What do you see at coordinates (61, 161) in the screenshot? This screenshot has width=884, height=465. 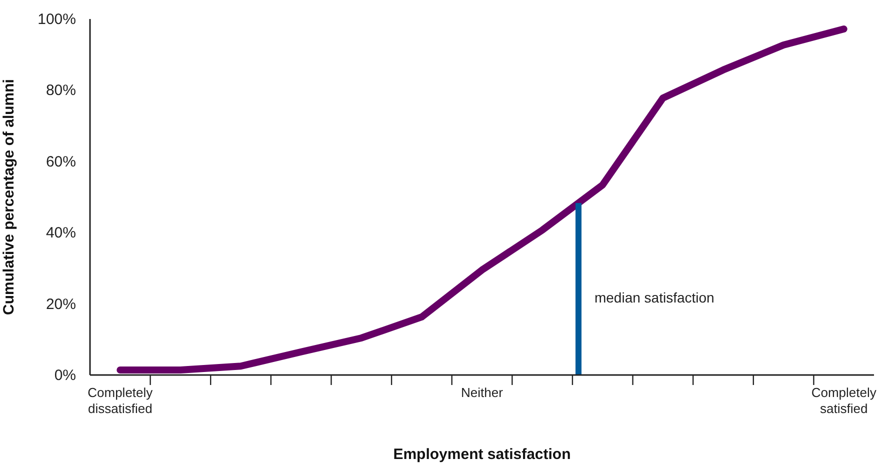 I see `y-tick-label: 60%` at bounding box center [61, 161].